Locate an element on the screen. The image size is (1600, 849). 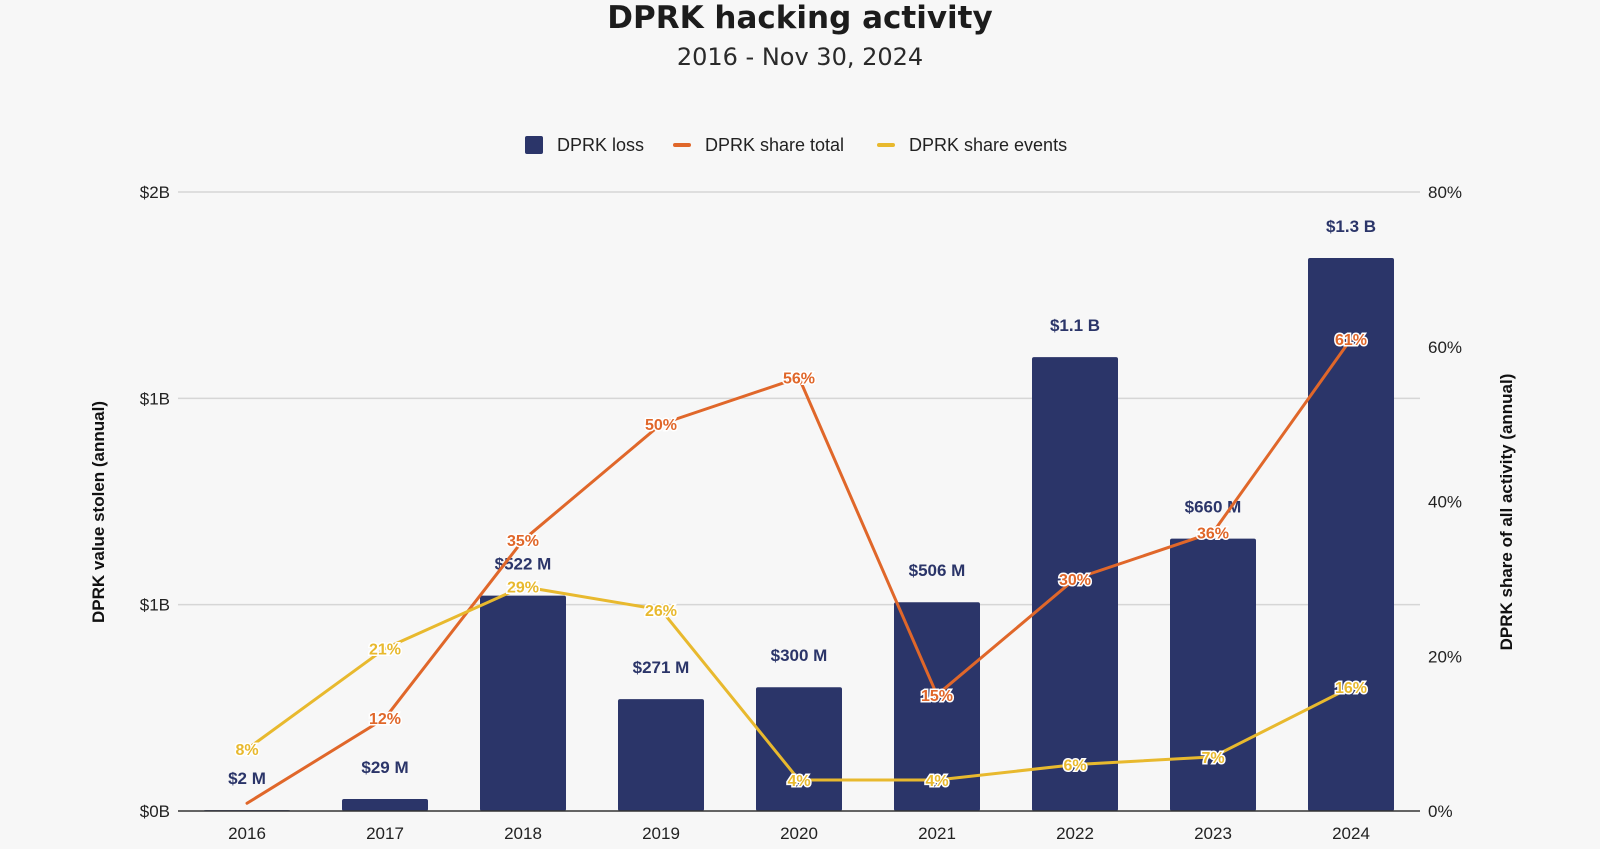
x-tick-label: 2022 is located at coordinates (1075, 833).